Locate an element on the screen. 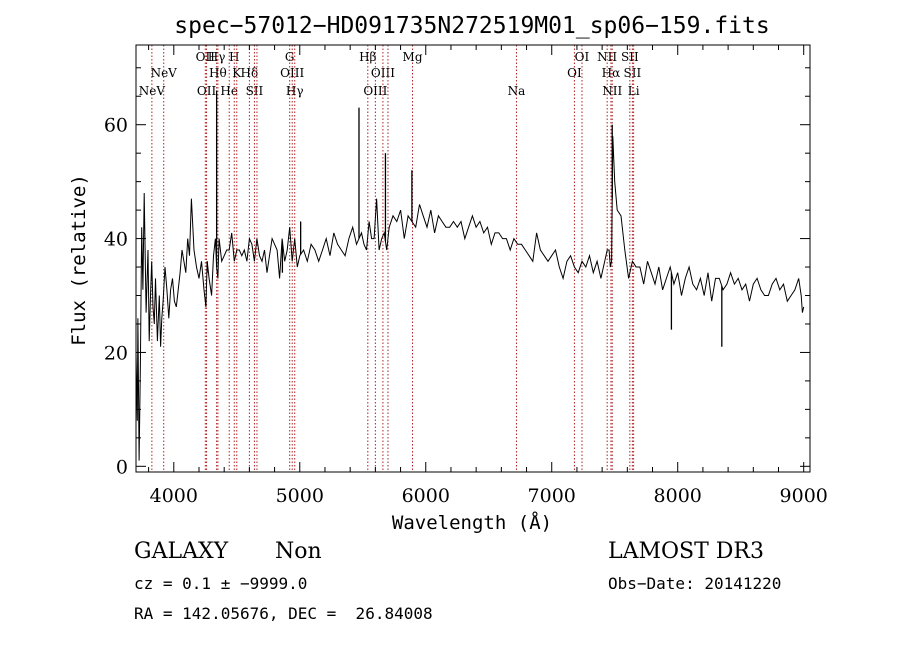  observation-date: Obs−Date: 20141220 is located at coordinates (695, 583).